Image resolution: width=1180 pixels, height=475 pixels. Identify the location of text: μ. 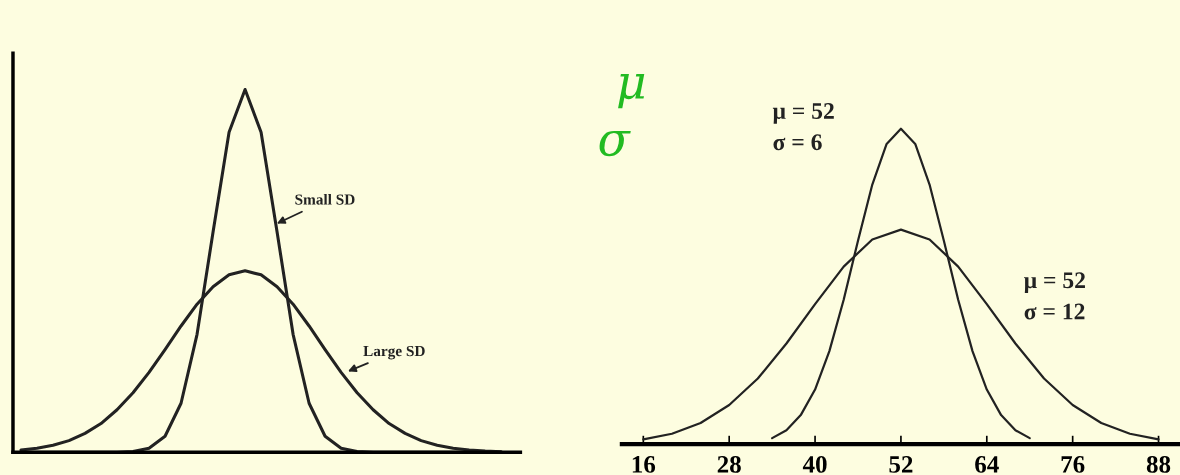
(631, 91).